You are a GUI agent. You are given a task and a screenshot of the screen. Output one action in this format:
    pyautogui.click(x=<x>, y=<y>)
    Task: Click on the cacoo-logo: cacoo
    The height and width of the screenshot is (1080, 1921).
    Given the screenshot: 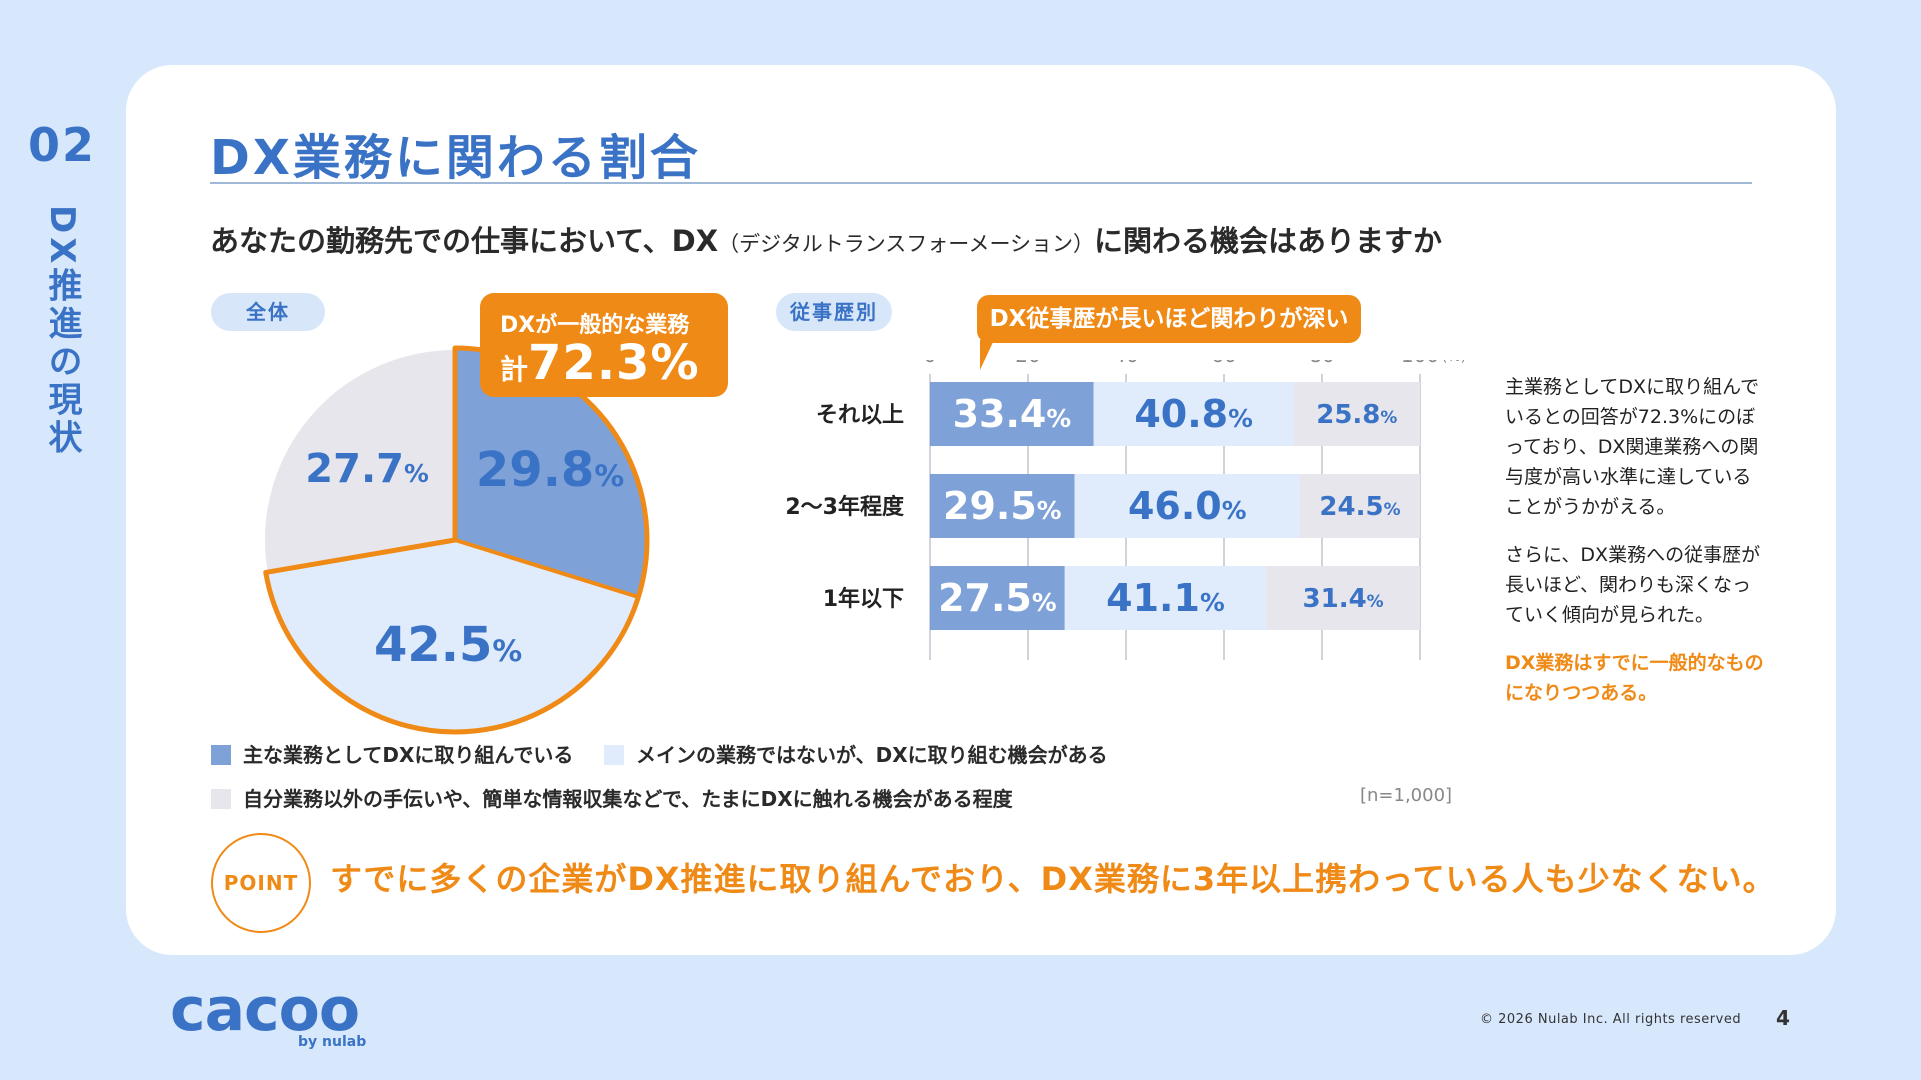 What is the action you would take?
    pyautogui.click(x=265, y=1010)
    